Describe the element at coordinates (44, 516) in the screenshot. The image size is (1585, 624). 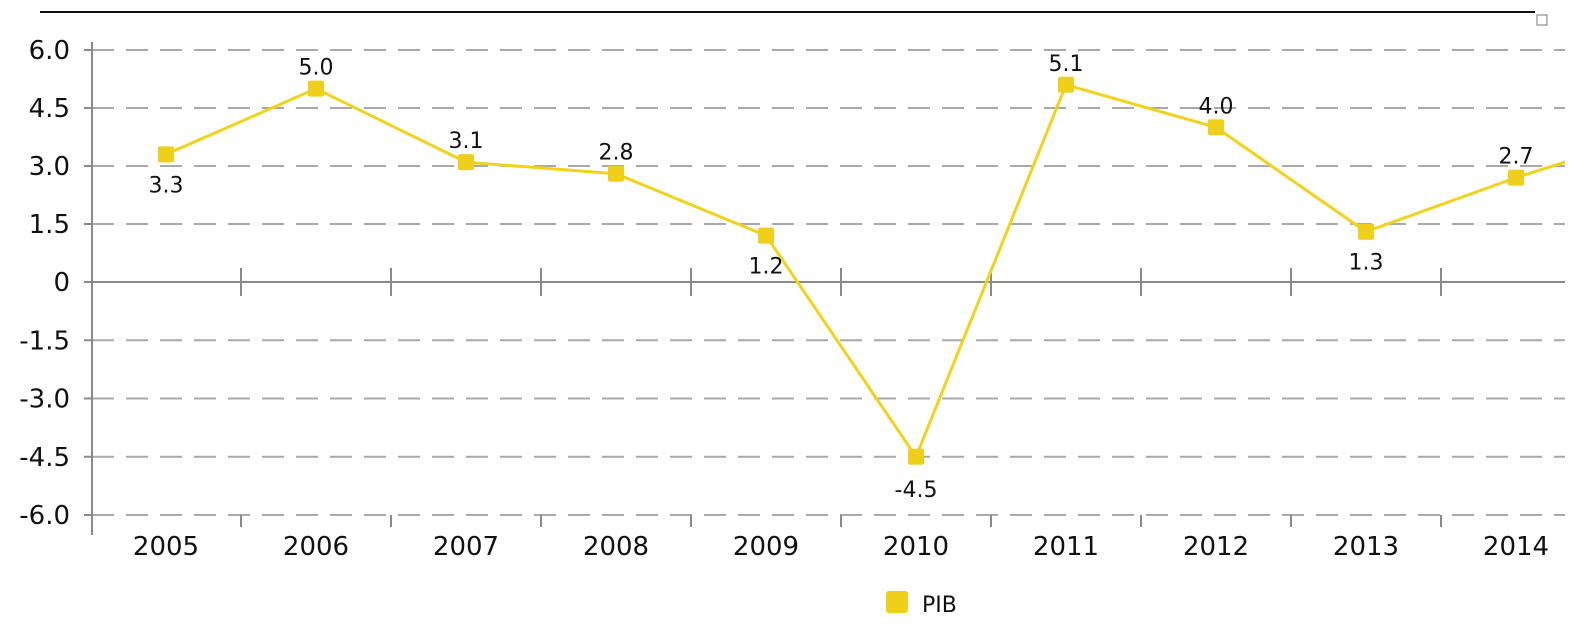
I see `y-tick-label: -6.0` at that location.